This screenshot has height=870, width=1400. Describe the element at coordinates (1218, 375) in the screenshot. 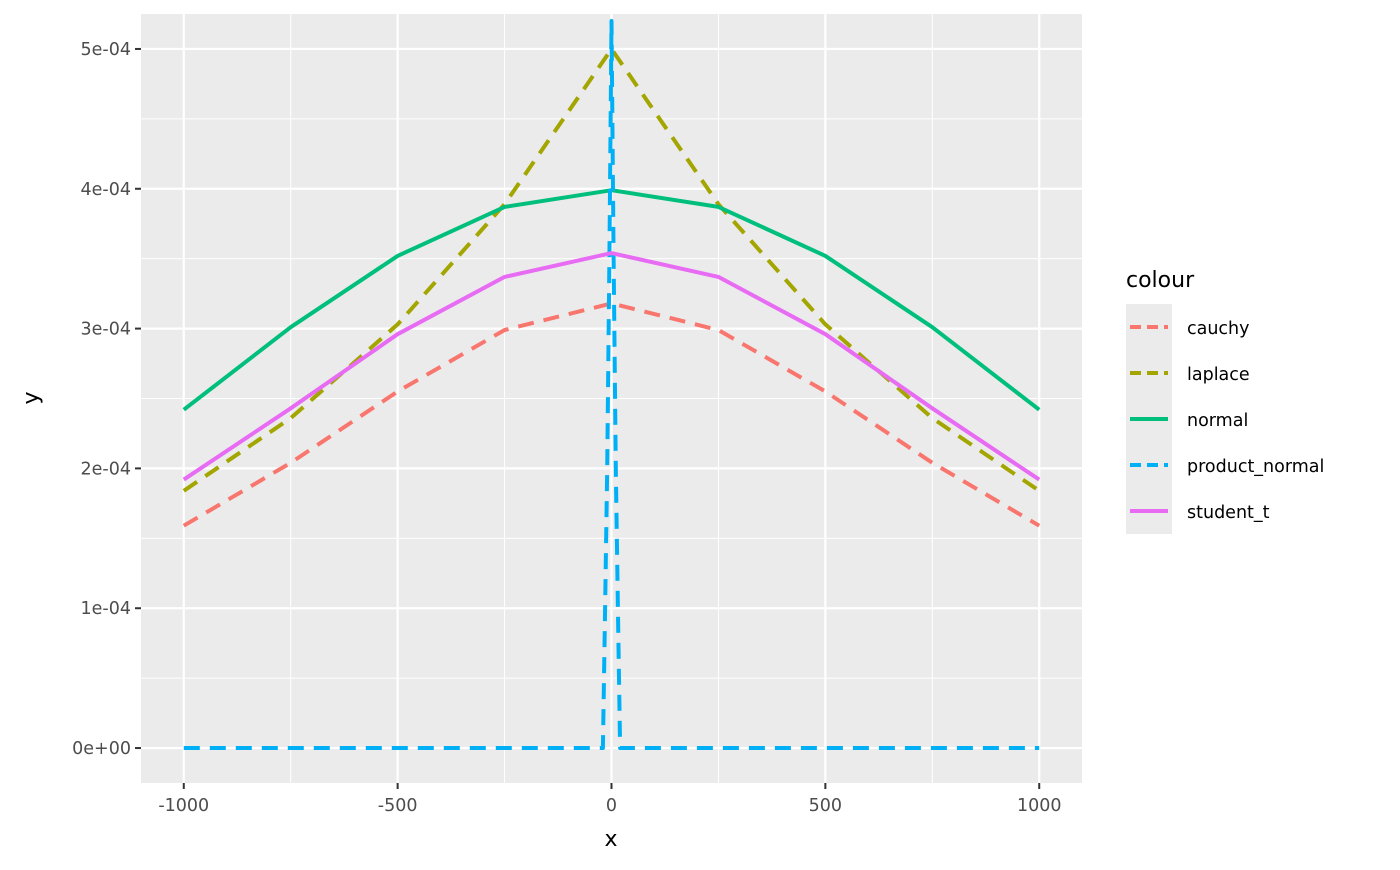

I see `legend-label-laplace: laplace` at that location.